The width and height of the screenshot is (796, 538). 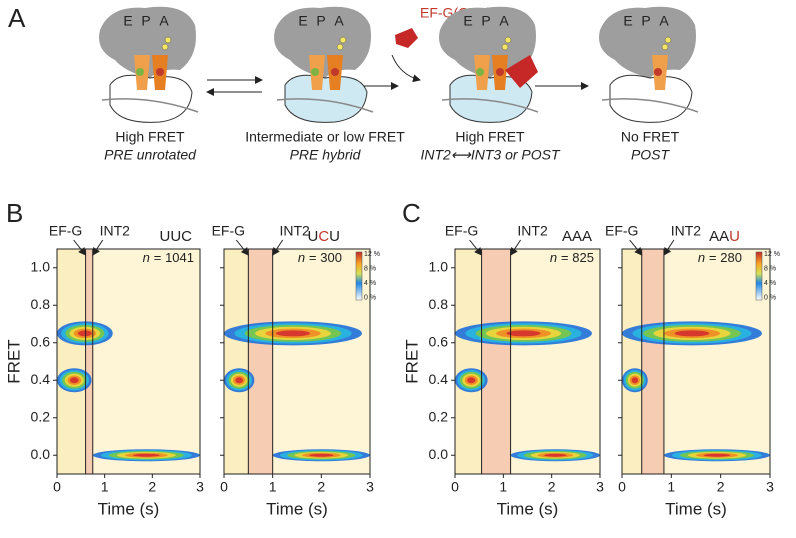 I want to click on state-caption: POST, so click(x=651, y=155).